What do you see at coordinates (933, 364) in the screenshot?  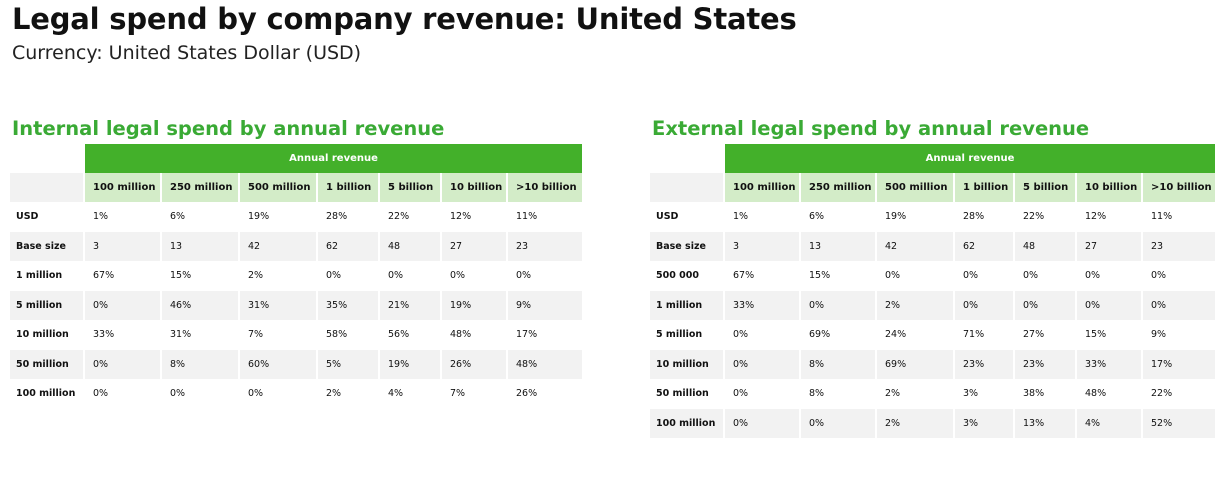 I see `table-row: 10 million 0% 8% 69% 23% 23% 33% 17%` at bounding box center [933, 364].